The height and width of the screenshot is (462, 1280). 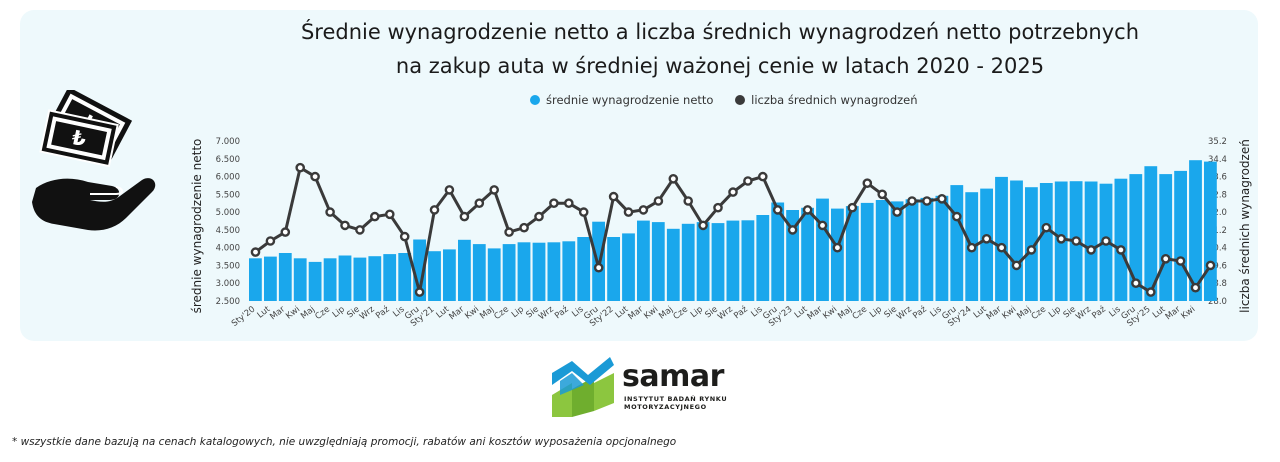 I want to click on y-left-tick-label: 2.500, so click(x=228, y=302).